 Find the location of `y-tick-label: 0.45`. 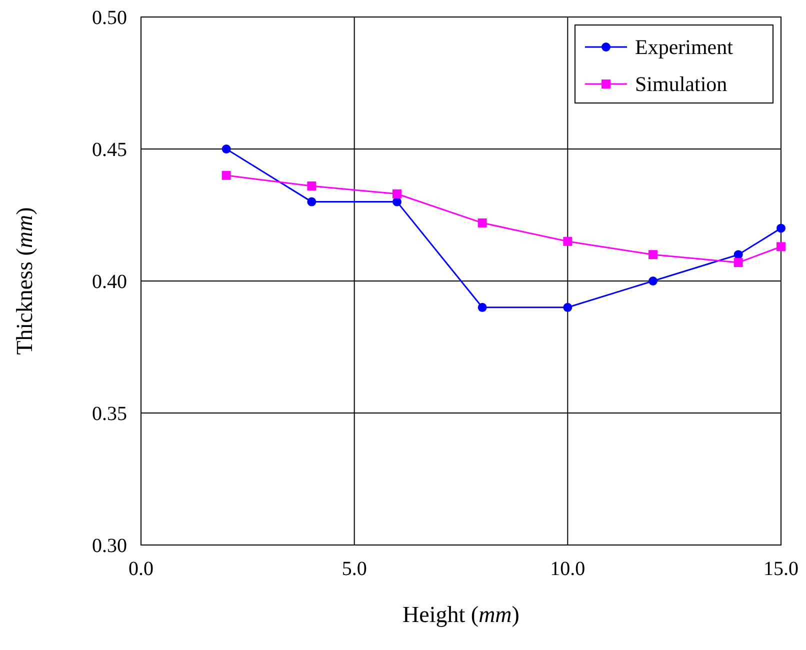

y-tick-label: 0.45 is located at coordinates (109, 150).